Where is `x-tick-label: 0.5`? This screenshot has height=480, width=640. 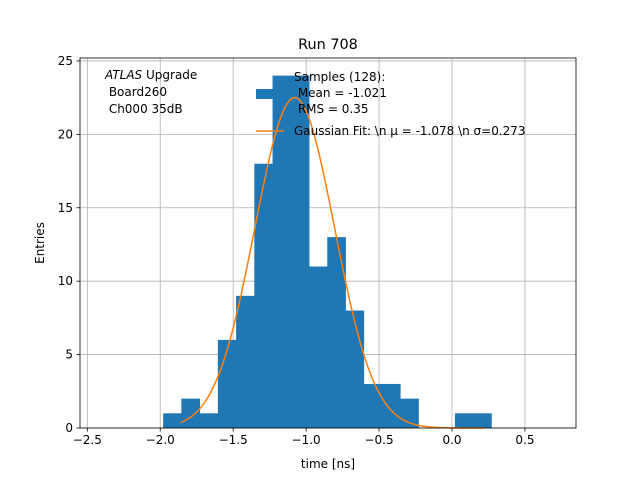 x-tick-label: 0.5 is located at coordinates (524, 440).